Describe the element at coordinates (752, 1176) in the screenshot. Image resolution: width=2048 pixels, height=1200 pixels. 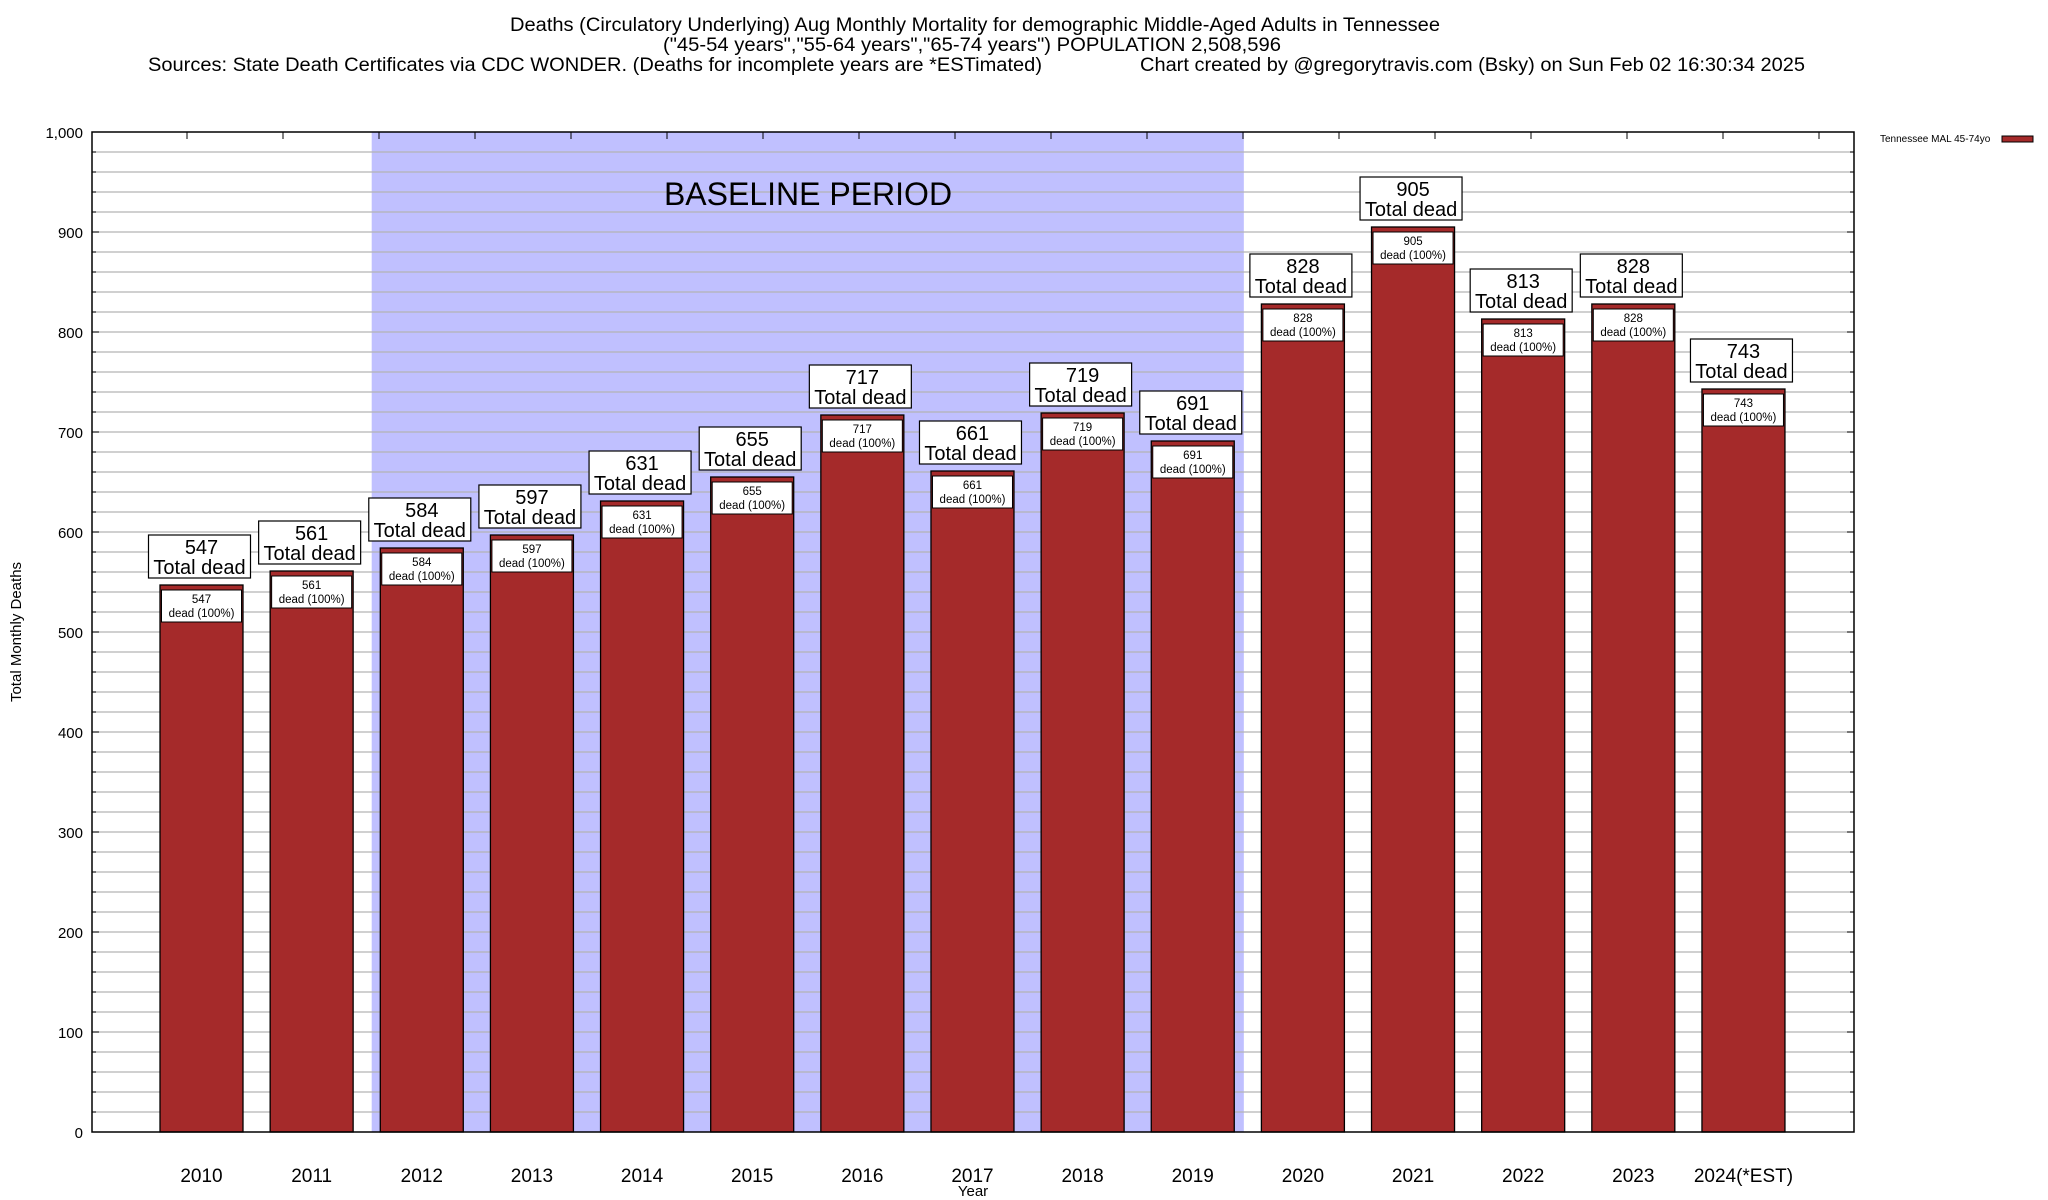
I see `x-tick-label: 2015` at that location.